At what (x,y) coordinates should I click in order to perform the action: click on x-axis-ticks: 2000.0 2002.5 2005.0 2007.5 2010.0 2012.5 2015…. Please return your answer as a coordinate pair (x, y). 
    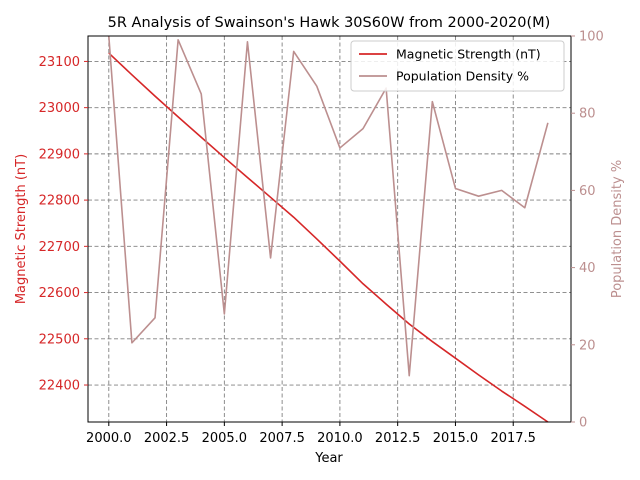
    Looking at the image, I should click on (311, 434).